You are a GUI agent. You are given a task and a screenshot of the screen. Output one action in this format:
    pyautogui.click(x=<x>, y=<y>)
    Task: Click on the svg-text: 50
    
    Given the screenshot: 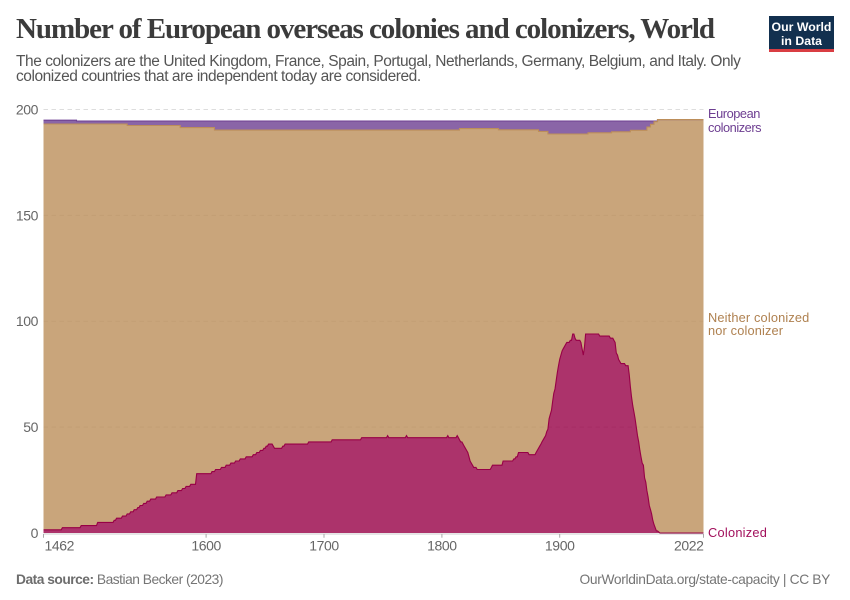 What is the action you would take?
    pyautogui.click(x=30, y=427)
    